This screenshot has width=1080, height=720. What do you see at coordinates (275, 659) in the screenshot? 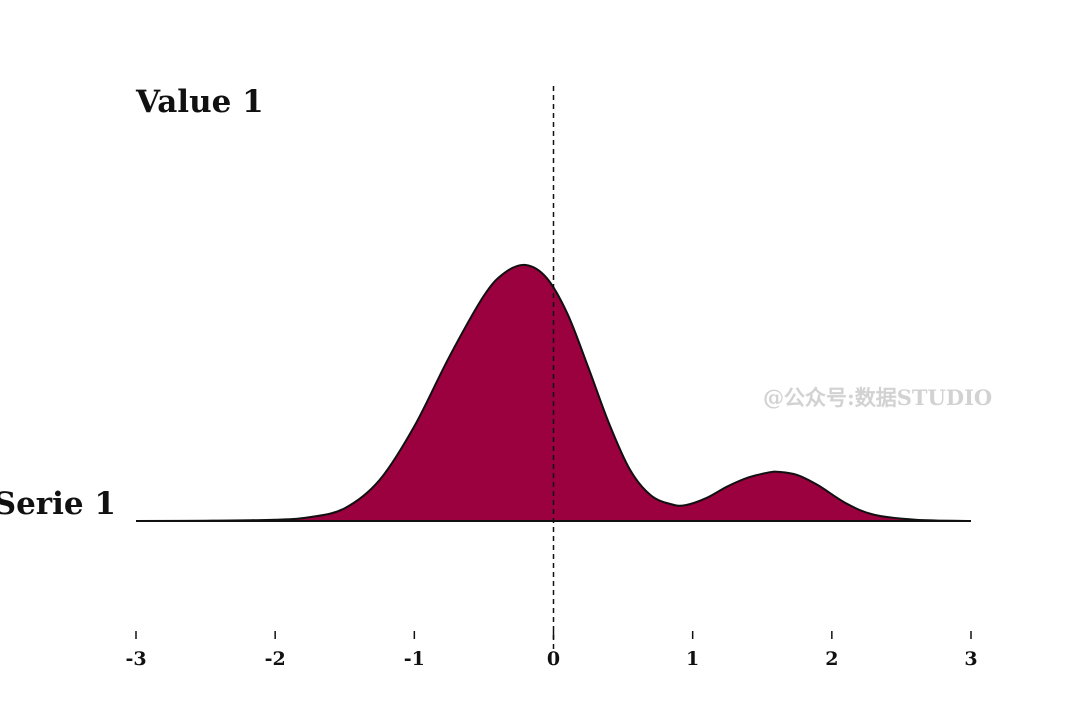
I see `x-tick-label: -2` at bounding box center [275, 659].